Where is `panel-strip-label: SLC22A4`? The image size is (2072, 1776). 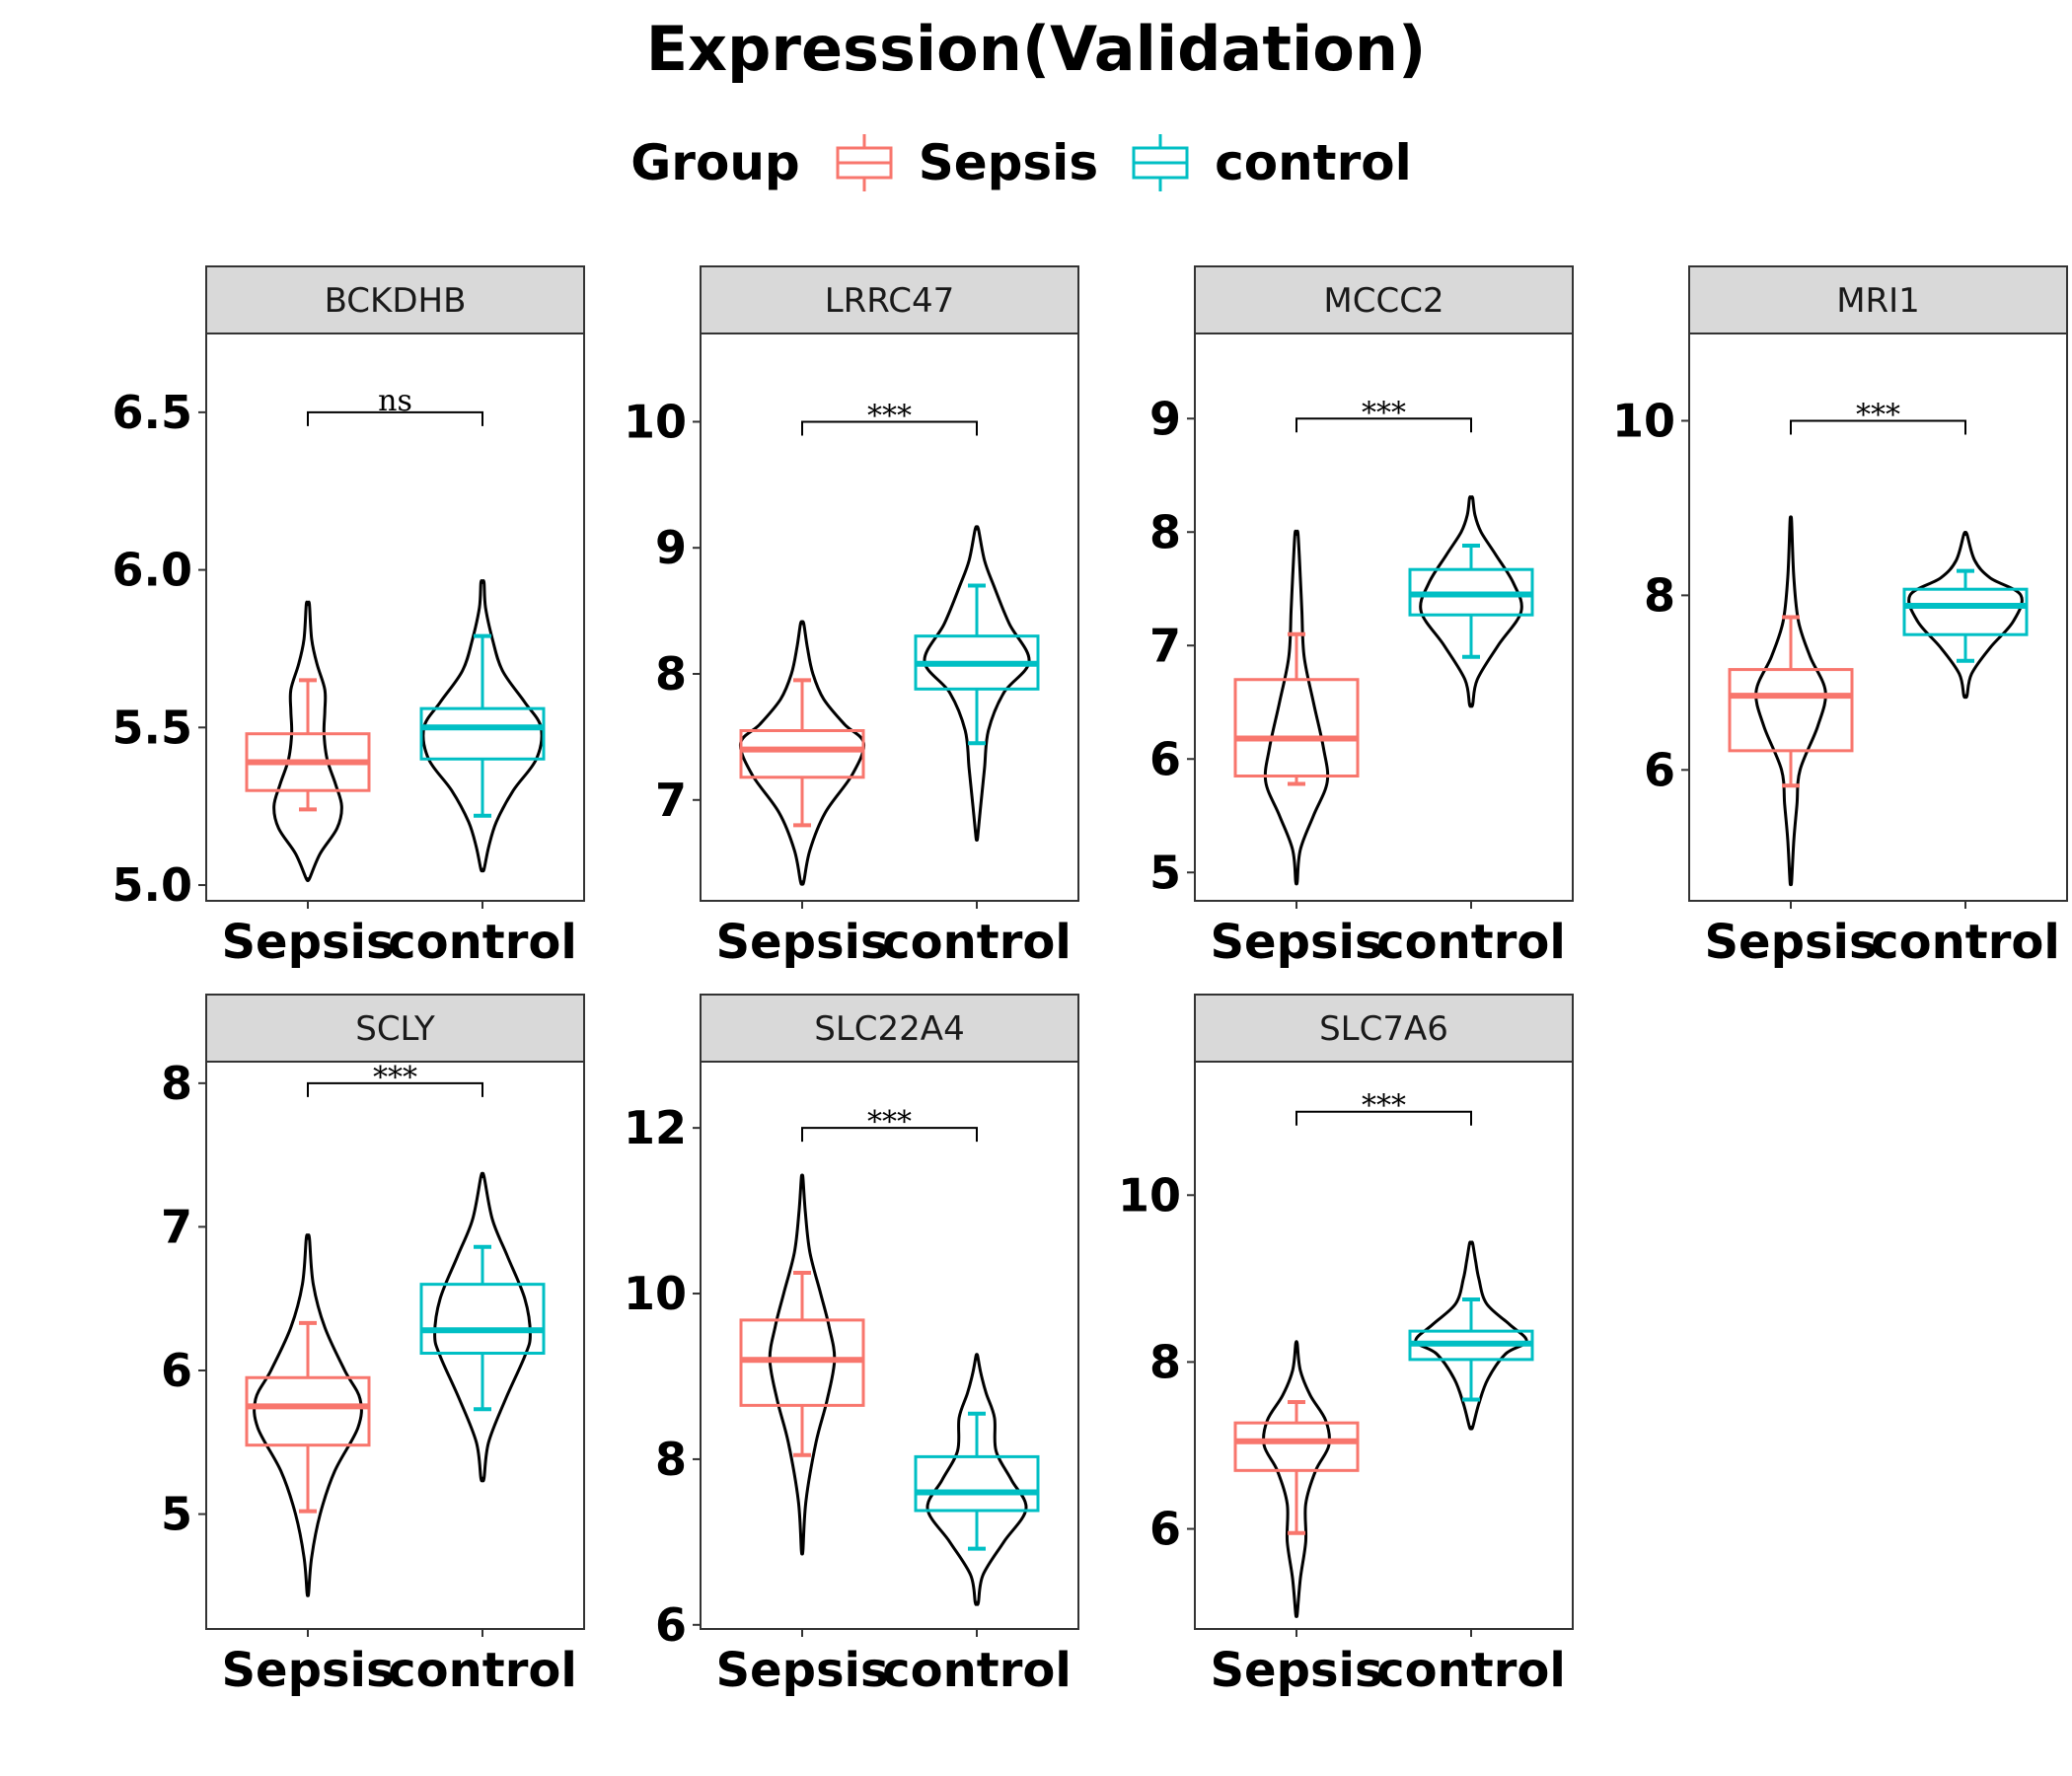 panel-strip-label: SLC22A4 is located at coordinates (889, 1029).